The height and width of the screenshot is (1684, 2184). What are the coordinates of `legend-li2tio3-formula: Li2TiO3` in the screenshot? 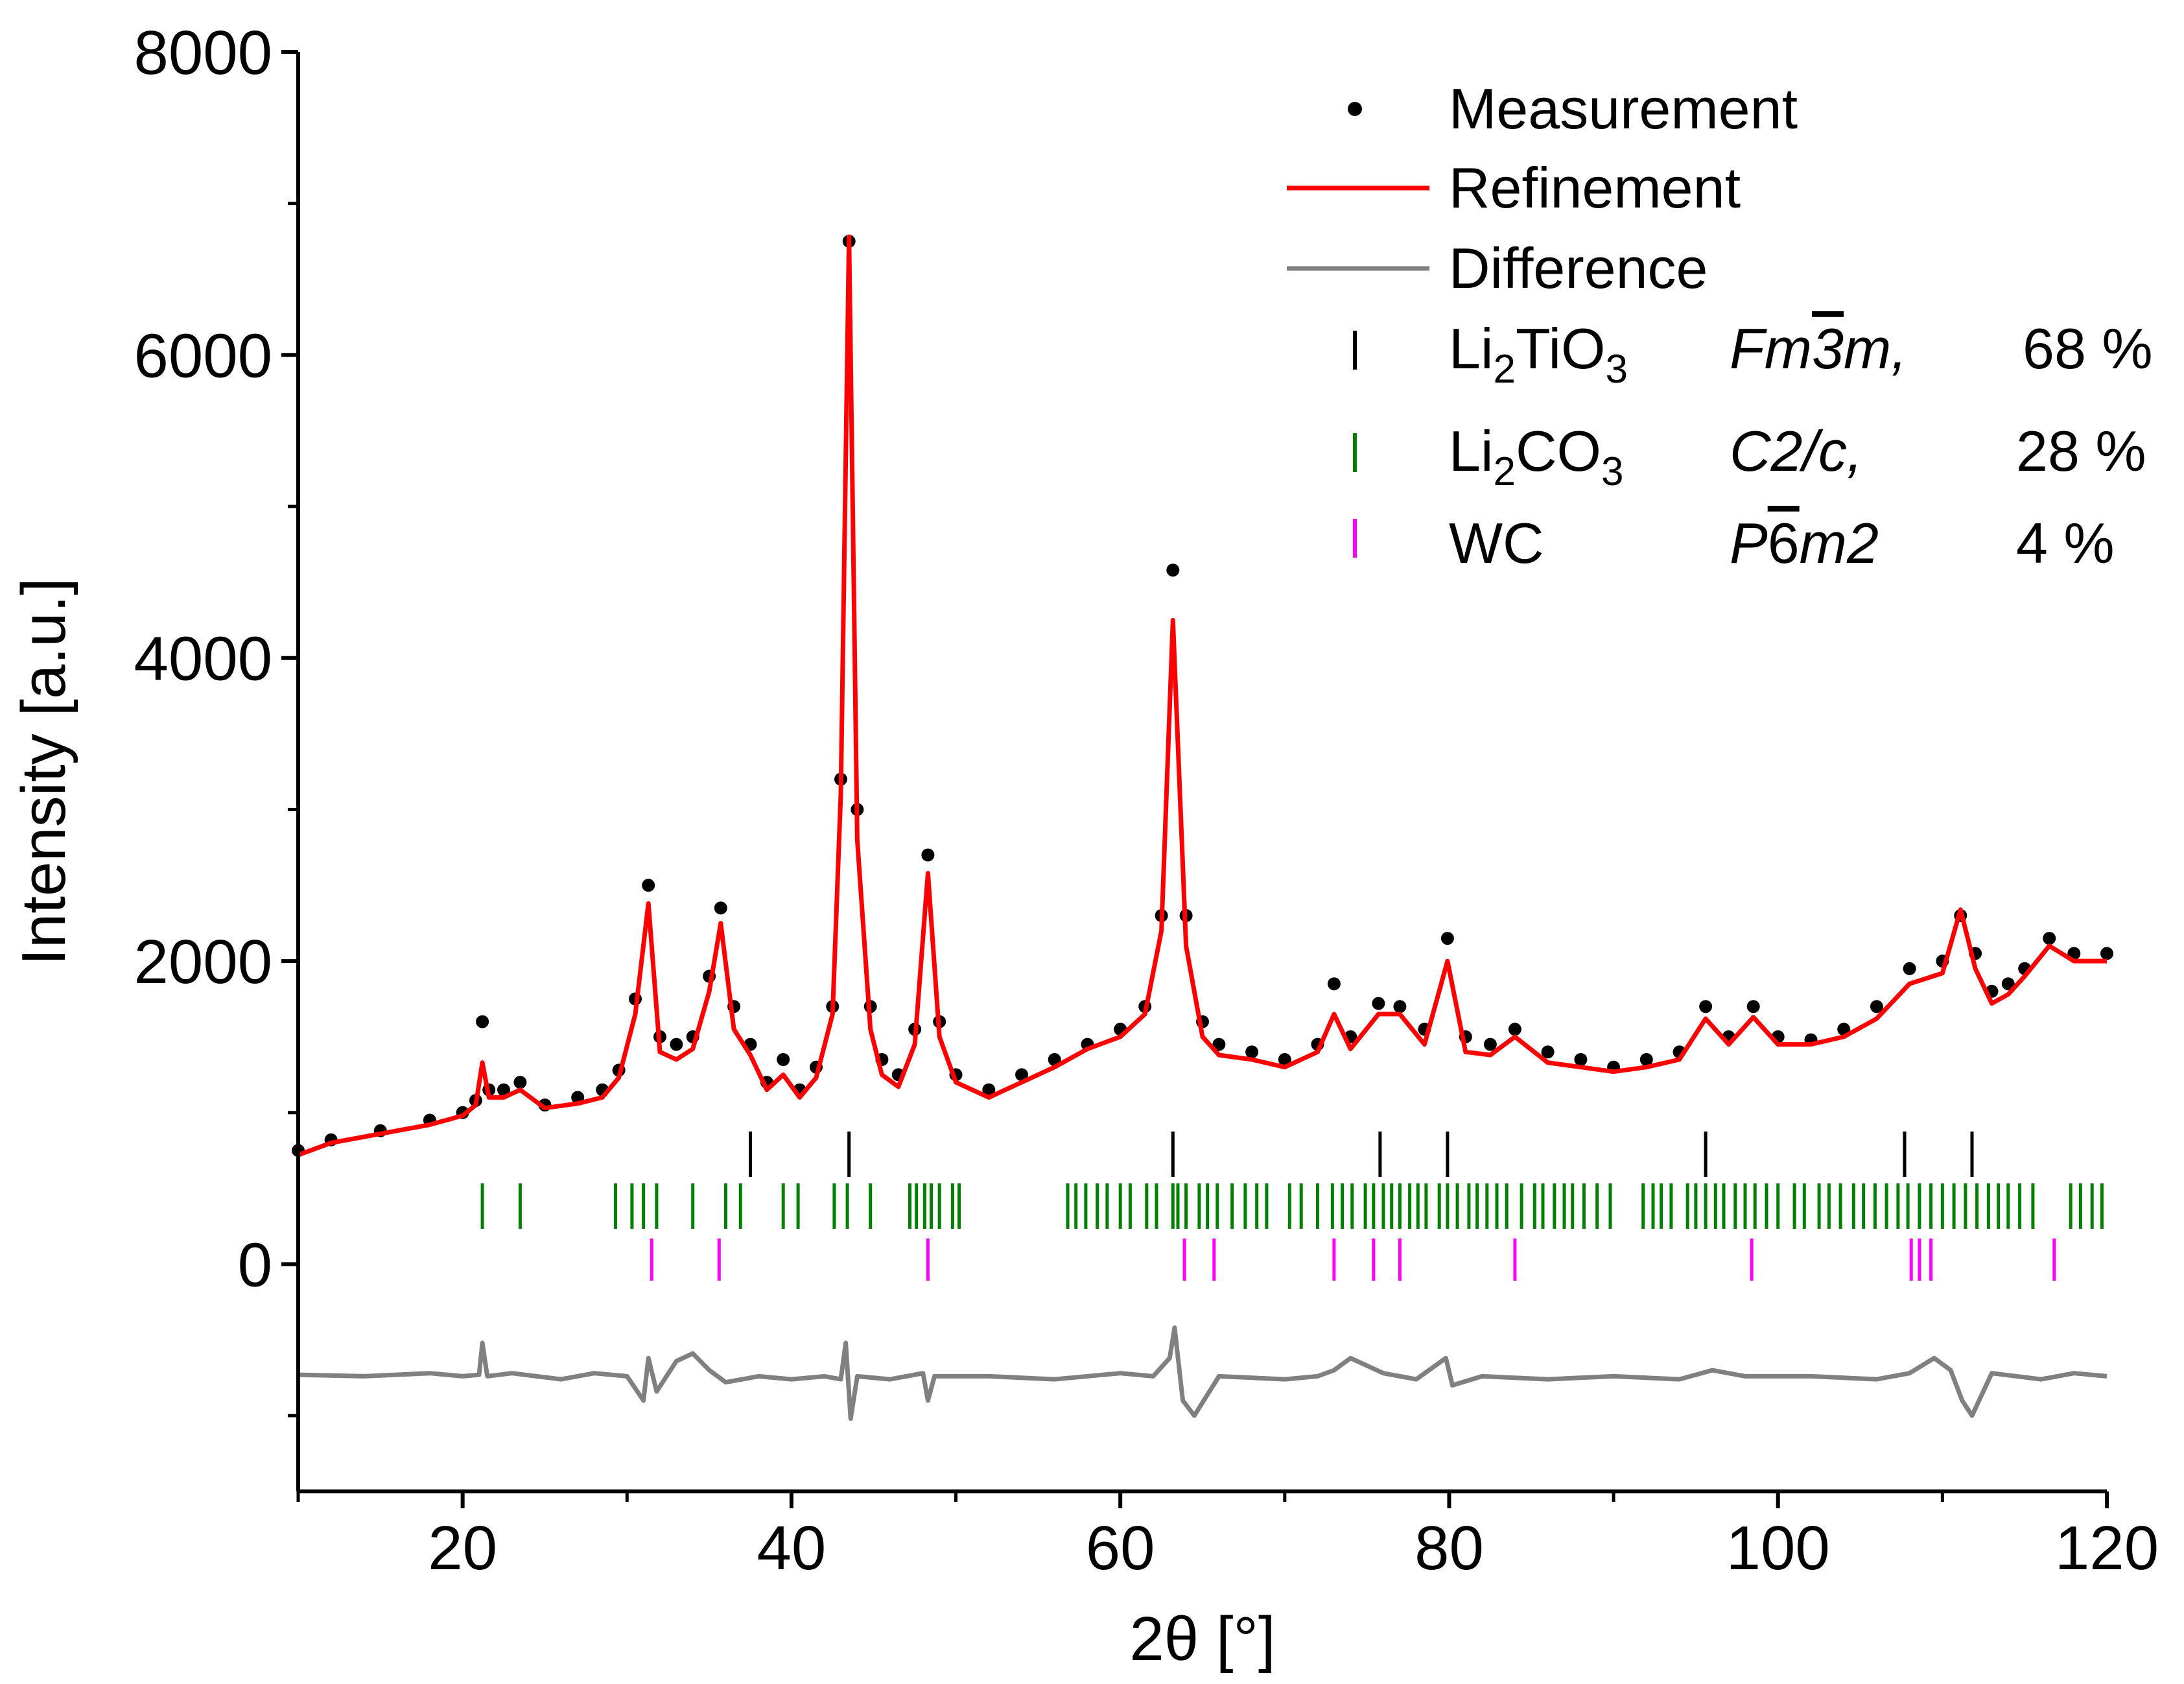 It's located at (1539, 354).